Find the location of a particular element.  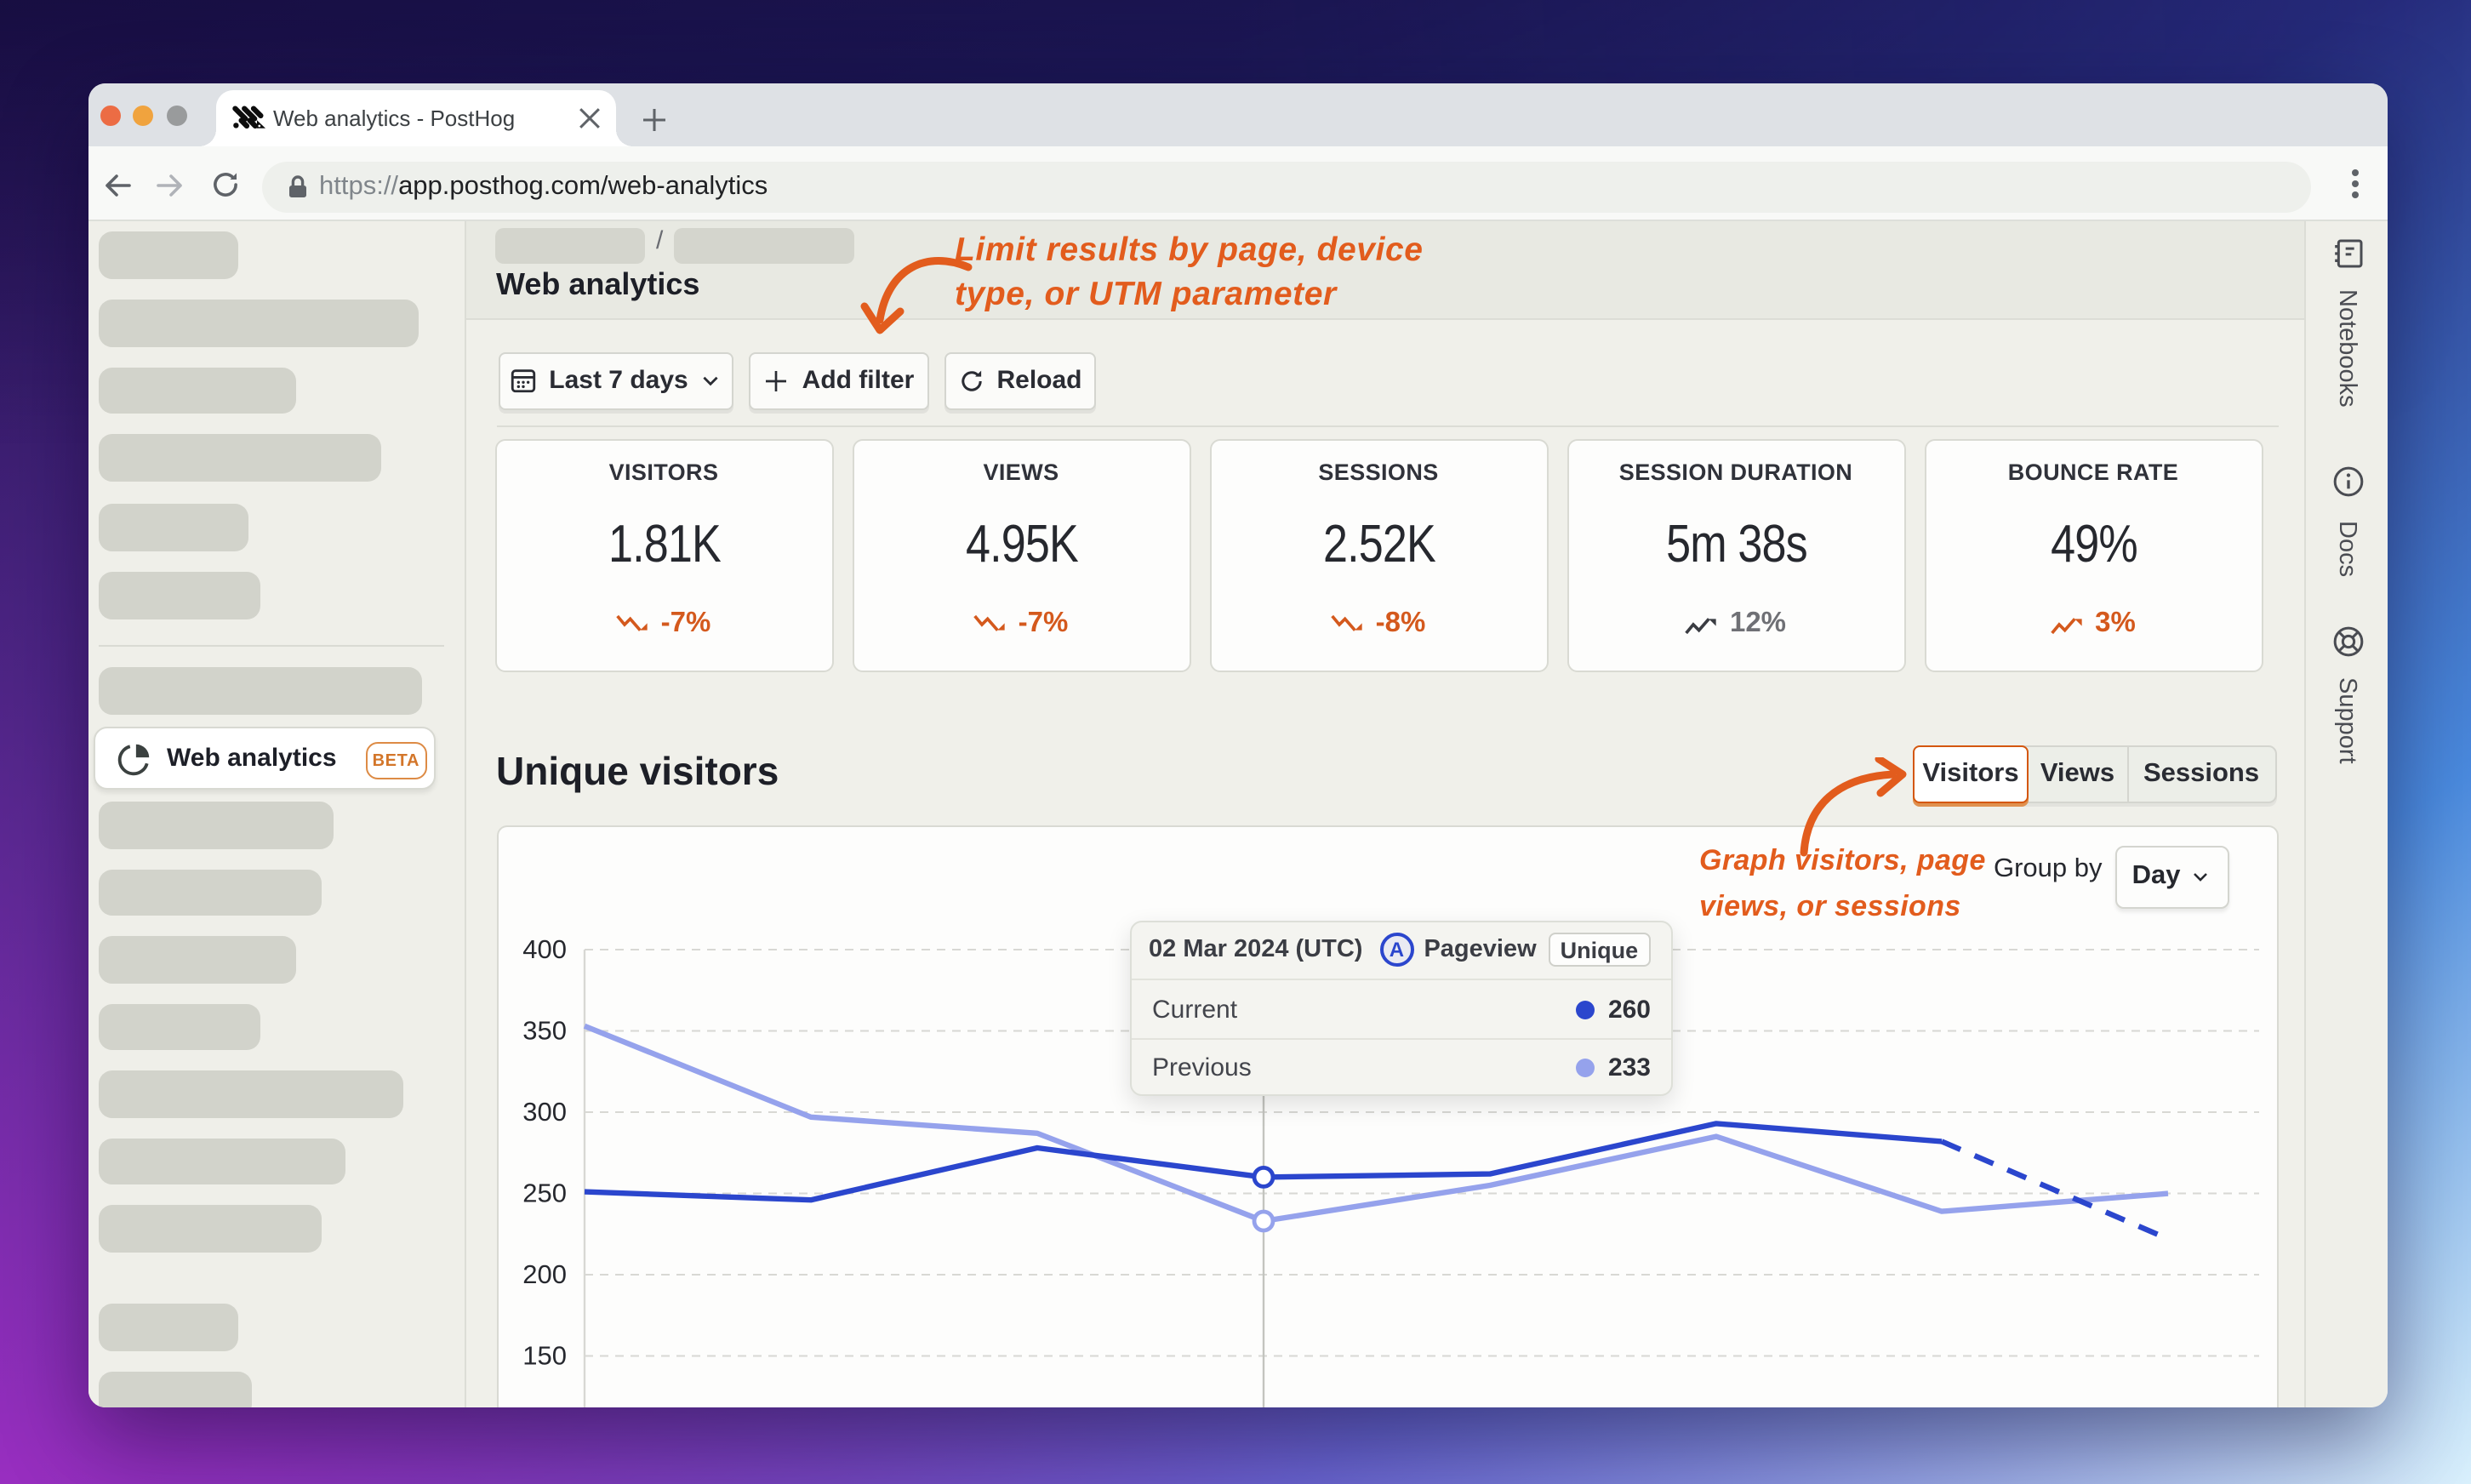

svg-text: 300 is located at coordinates (544, 1112).